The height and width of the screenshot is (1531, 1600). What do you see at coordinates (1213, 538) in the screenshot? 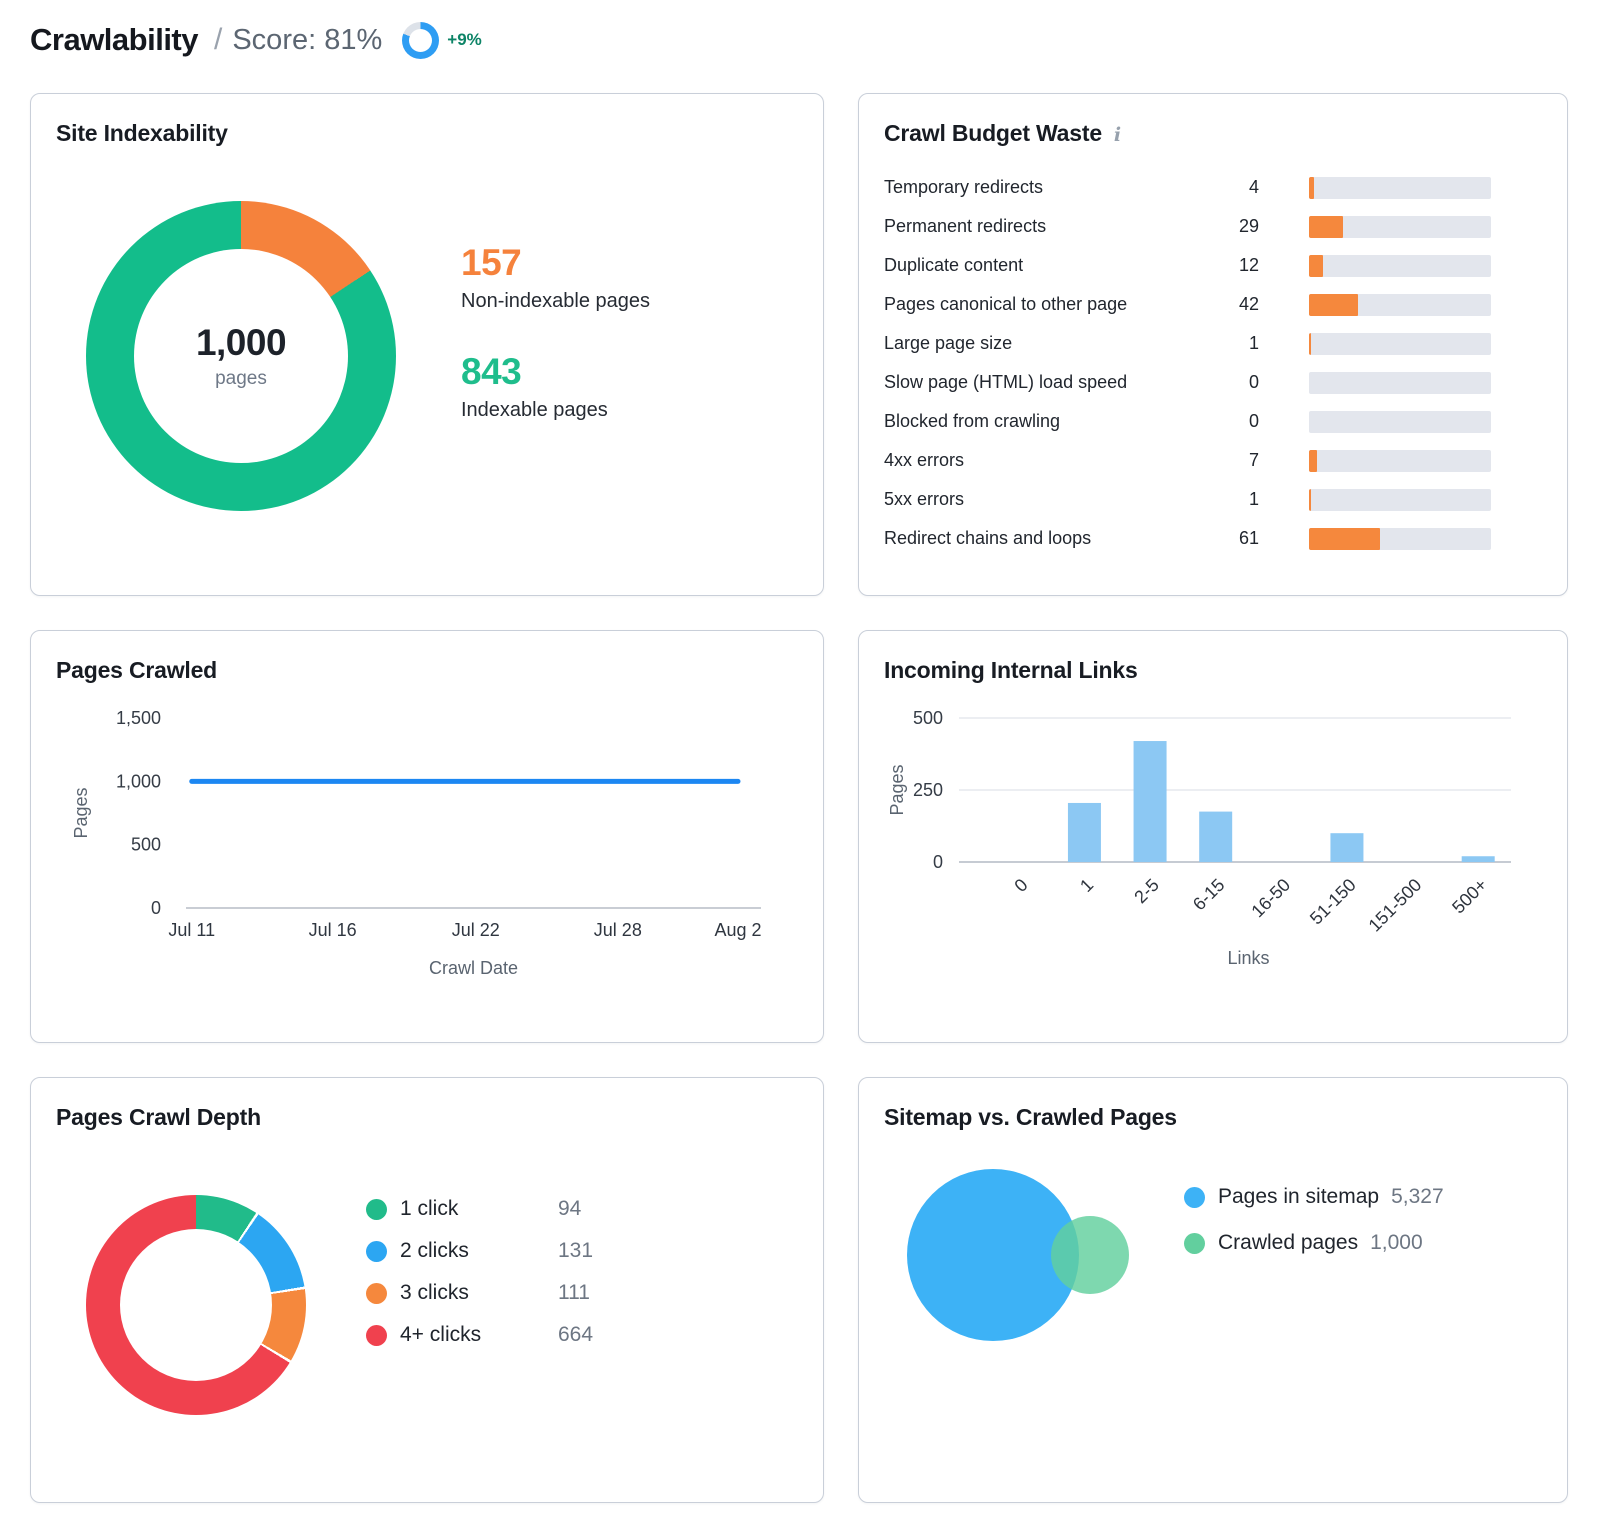
I see `crawl-budget-row: Redirect chains and loops 61` at bounding box center [1213, 538].